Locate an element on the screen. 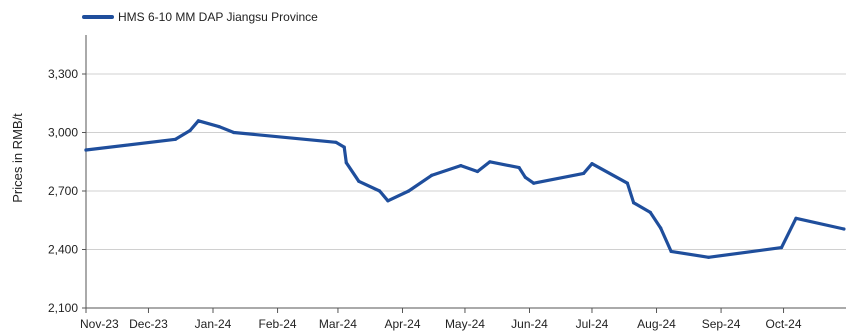 This screenshot has height=333, width=846. x-tick-label: Jul-24 is located at coordinates (592, 324).